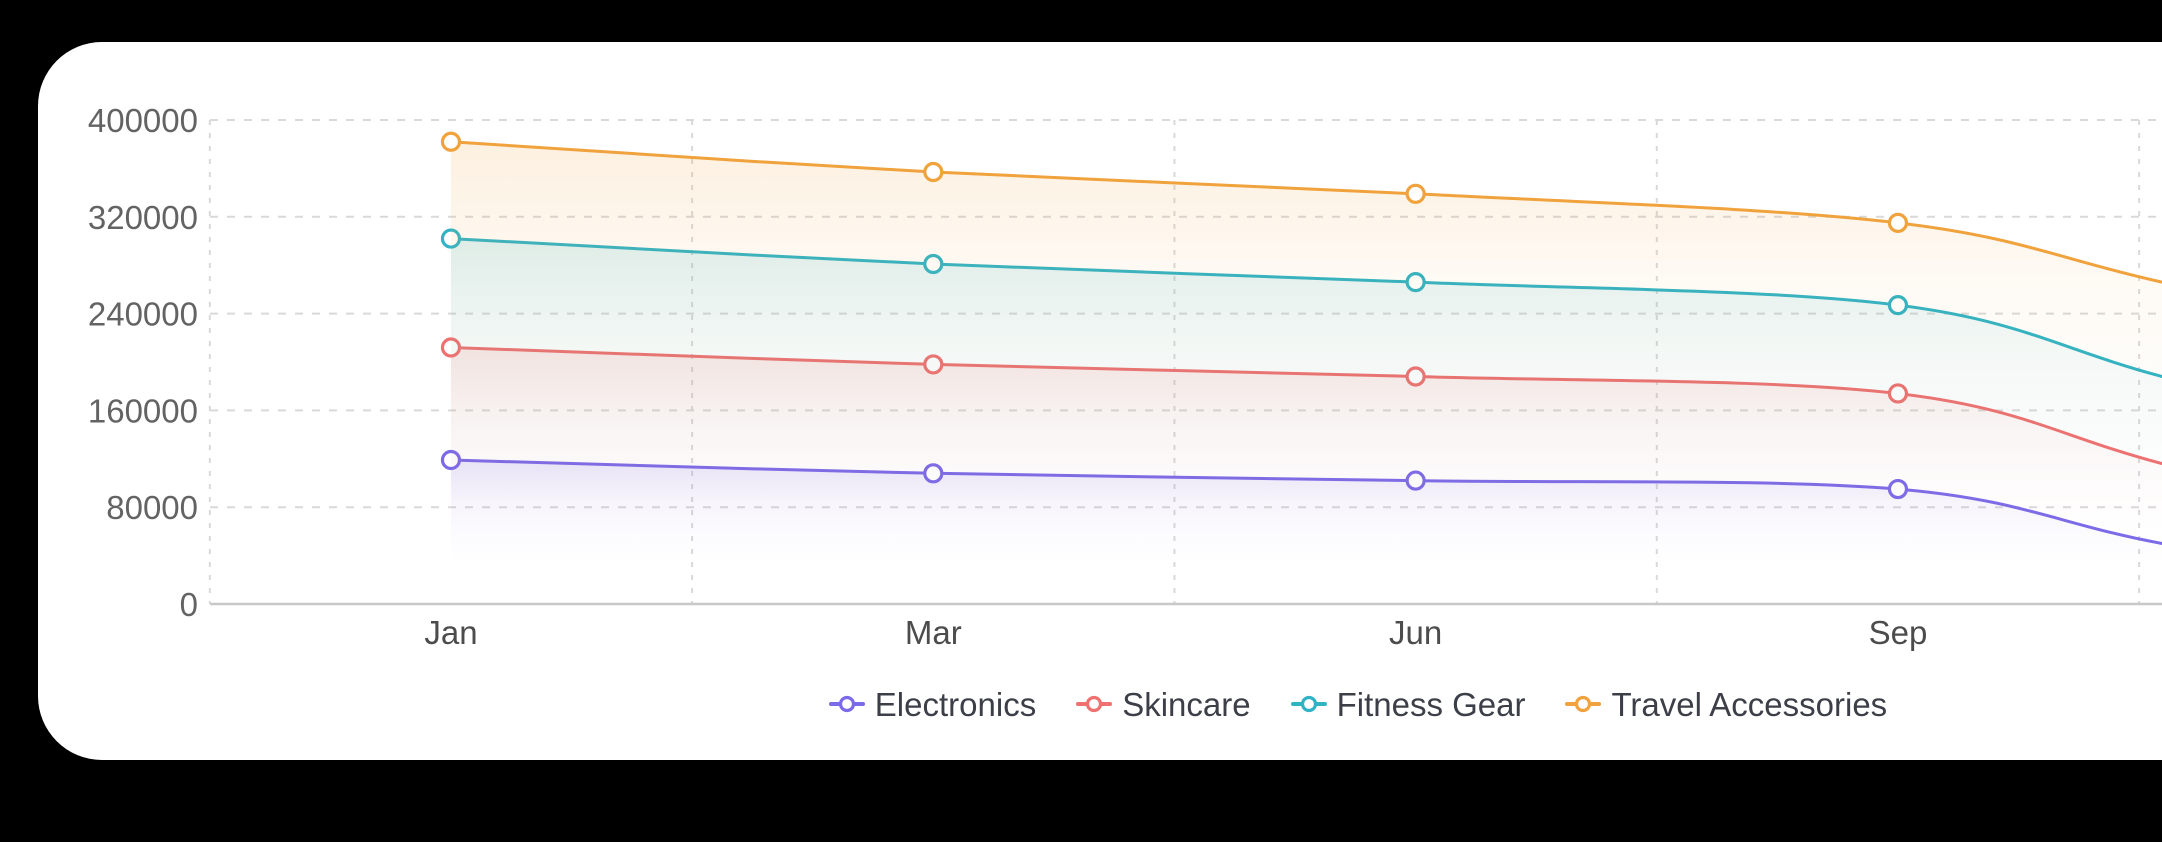 The image size is (2162, 842). I want to click on y-axis-tick-label: 320000, so click(143, 217).